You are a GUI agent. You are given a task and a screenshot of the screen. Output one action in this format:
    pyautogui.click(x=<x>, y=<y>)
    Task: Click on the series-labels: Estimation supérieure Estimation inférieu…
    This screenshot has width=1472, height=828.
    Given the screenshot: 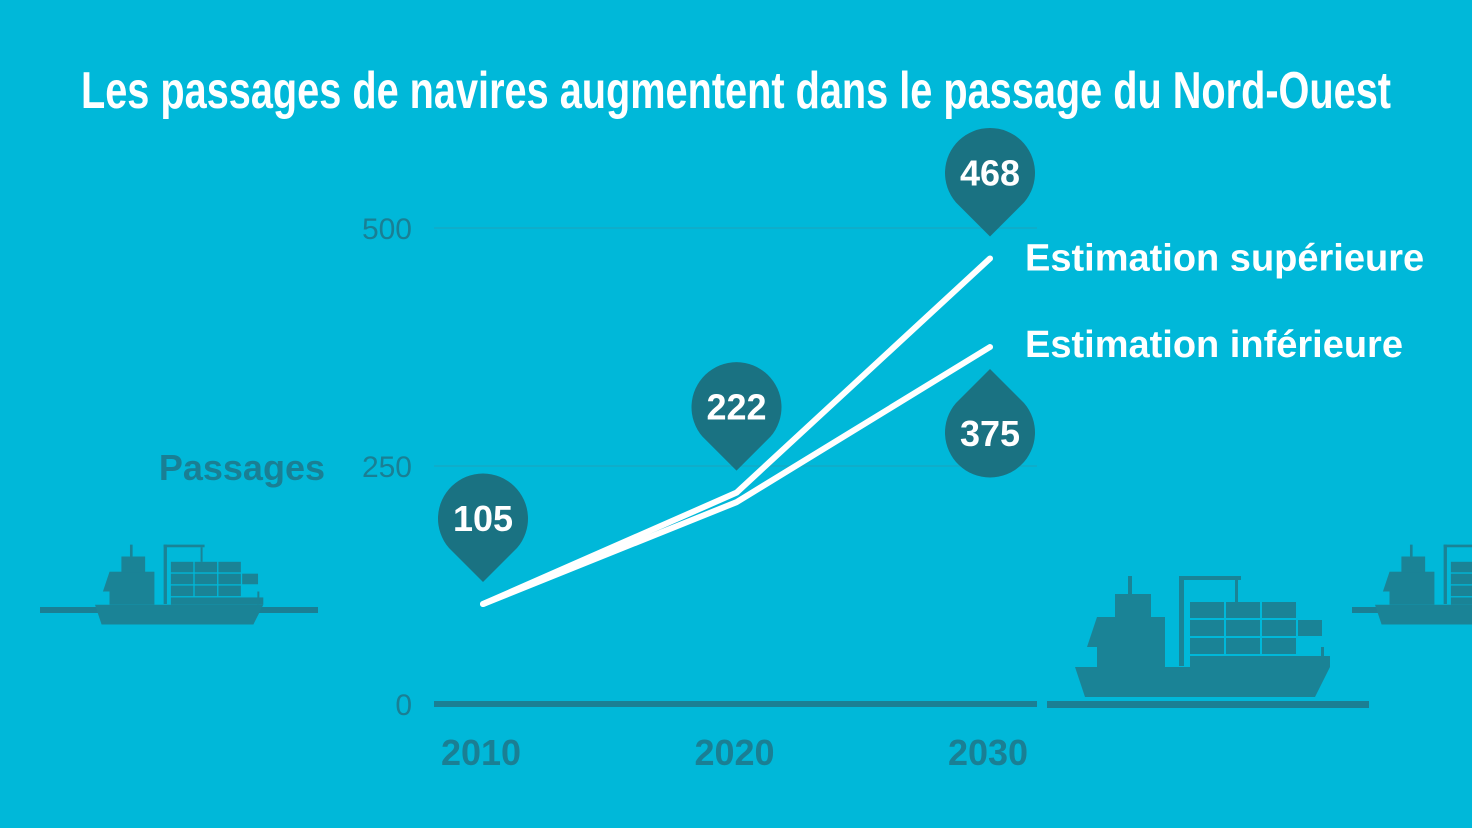 What is the action you would take?
    pyautogui.click(x=1224, y=301)
    